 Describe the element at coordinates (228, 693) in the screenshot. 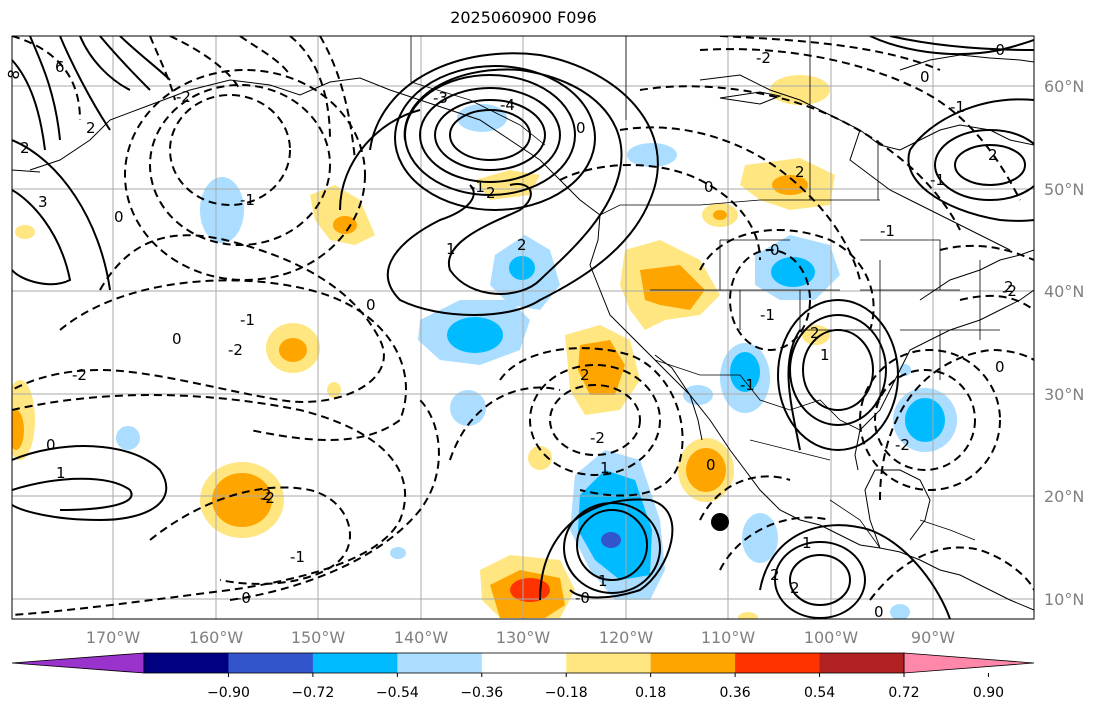

I see `colorbar-tick-label: −0.90` at that location.